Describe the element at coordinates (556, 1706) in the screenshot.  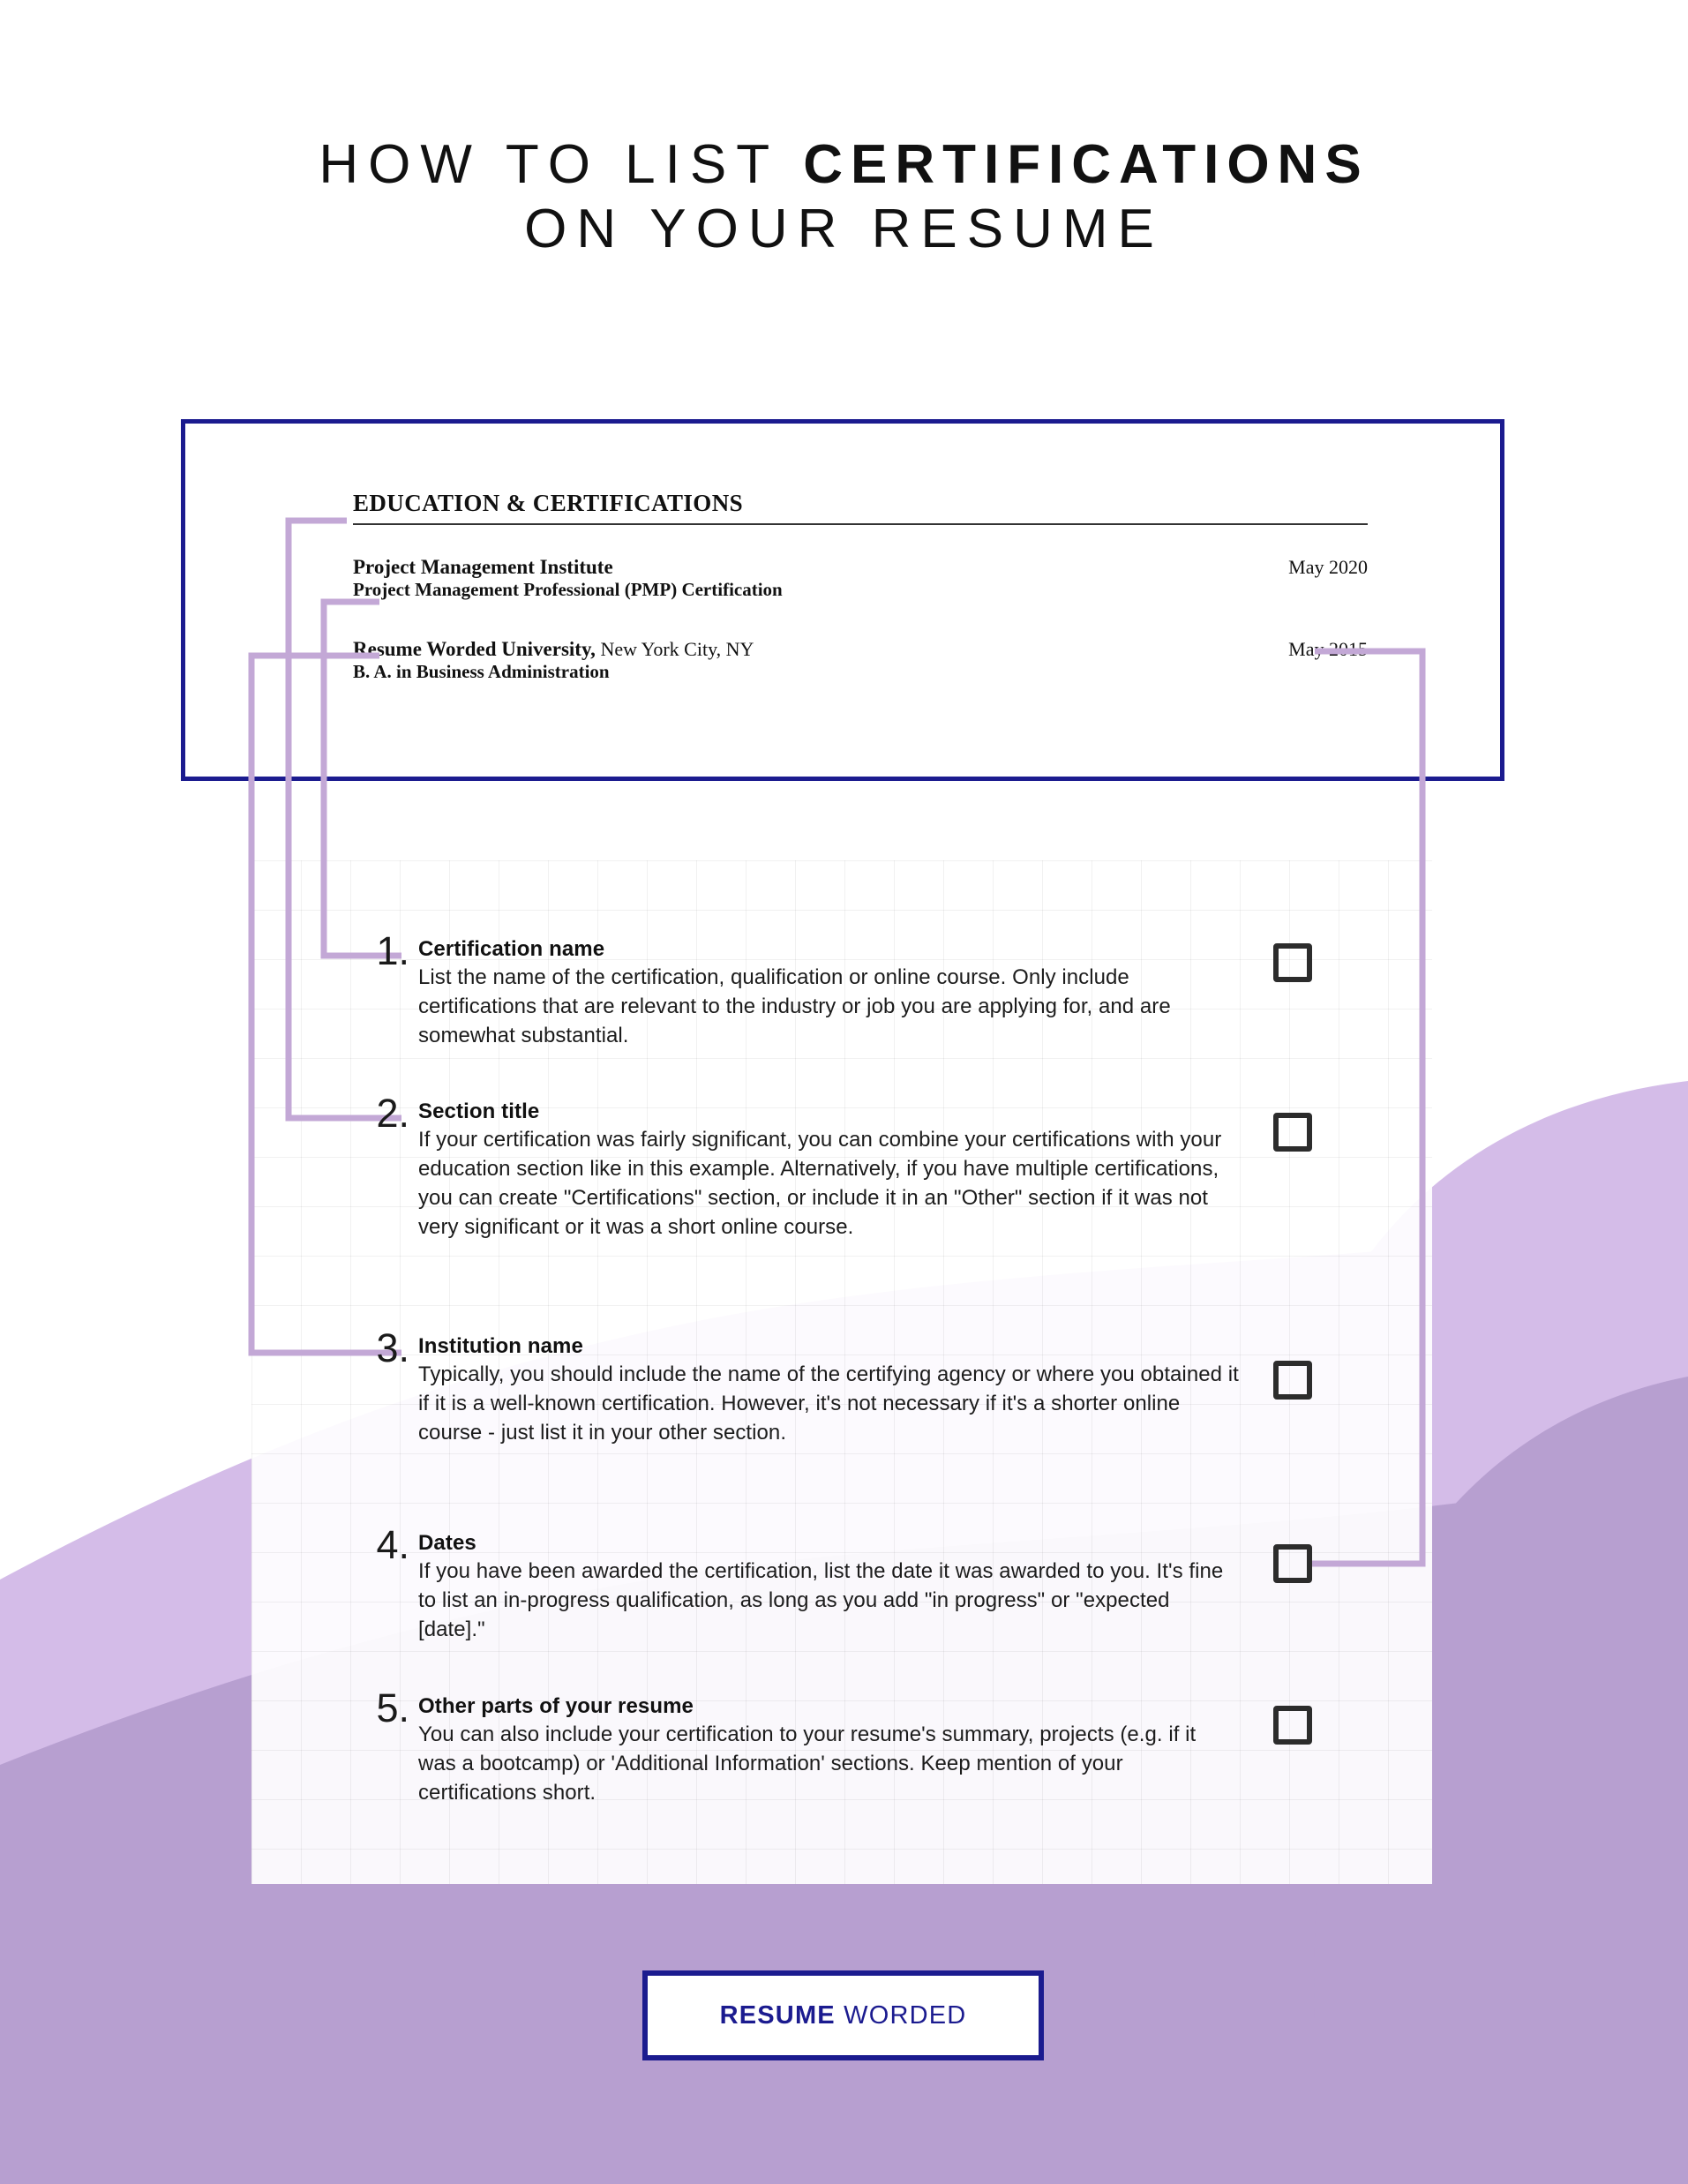
I see `step-5-title: Other parts of your resume` at that location.